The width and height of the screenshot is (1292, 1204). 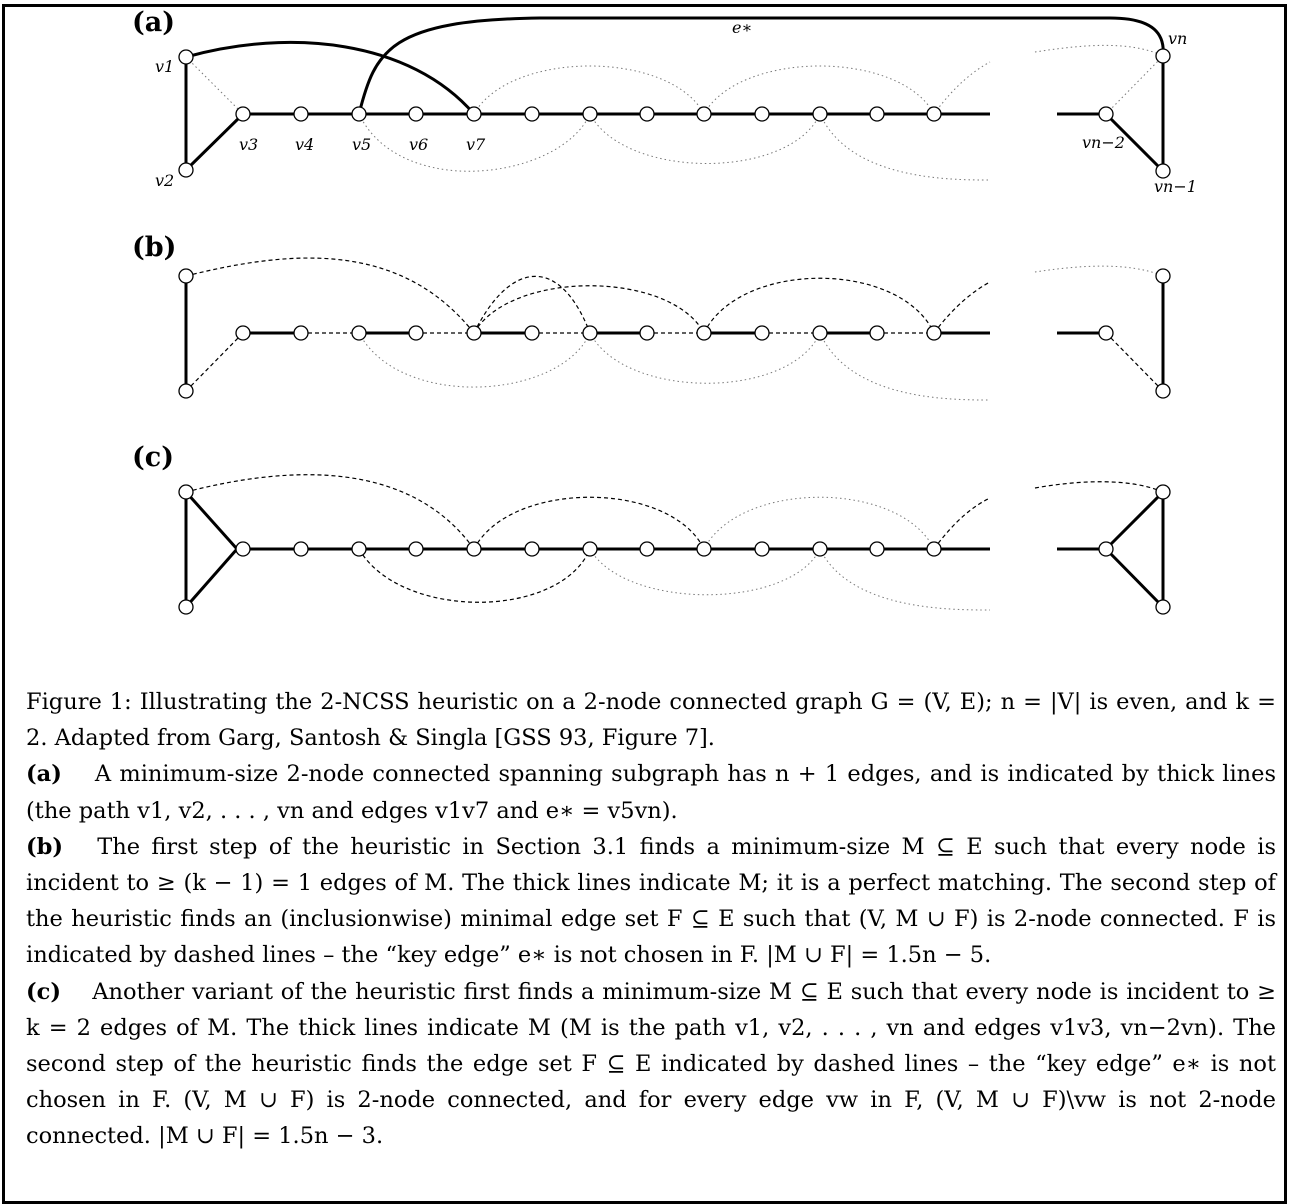 I want to click on label-v3: v3, so click(x=248, y=144).